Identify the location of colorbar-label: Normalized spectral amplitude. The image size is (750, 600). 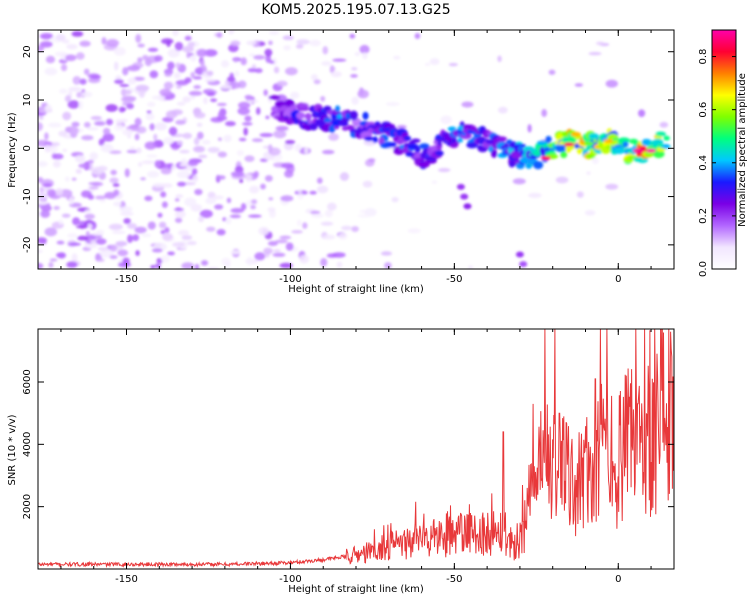
(742, 150).